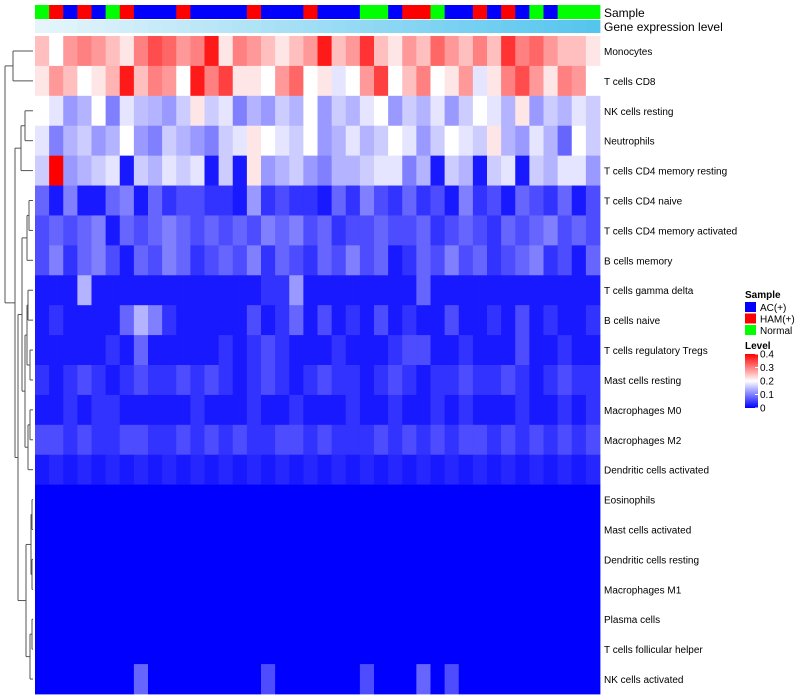 The width and height of the screenshot is (800, 700). I want to click on legend-tick-label: 0.2, so click(767, 382).